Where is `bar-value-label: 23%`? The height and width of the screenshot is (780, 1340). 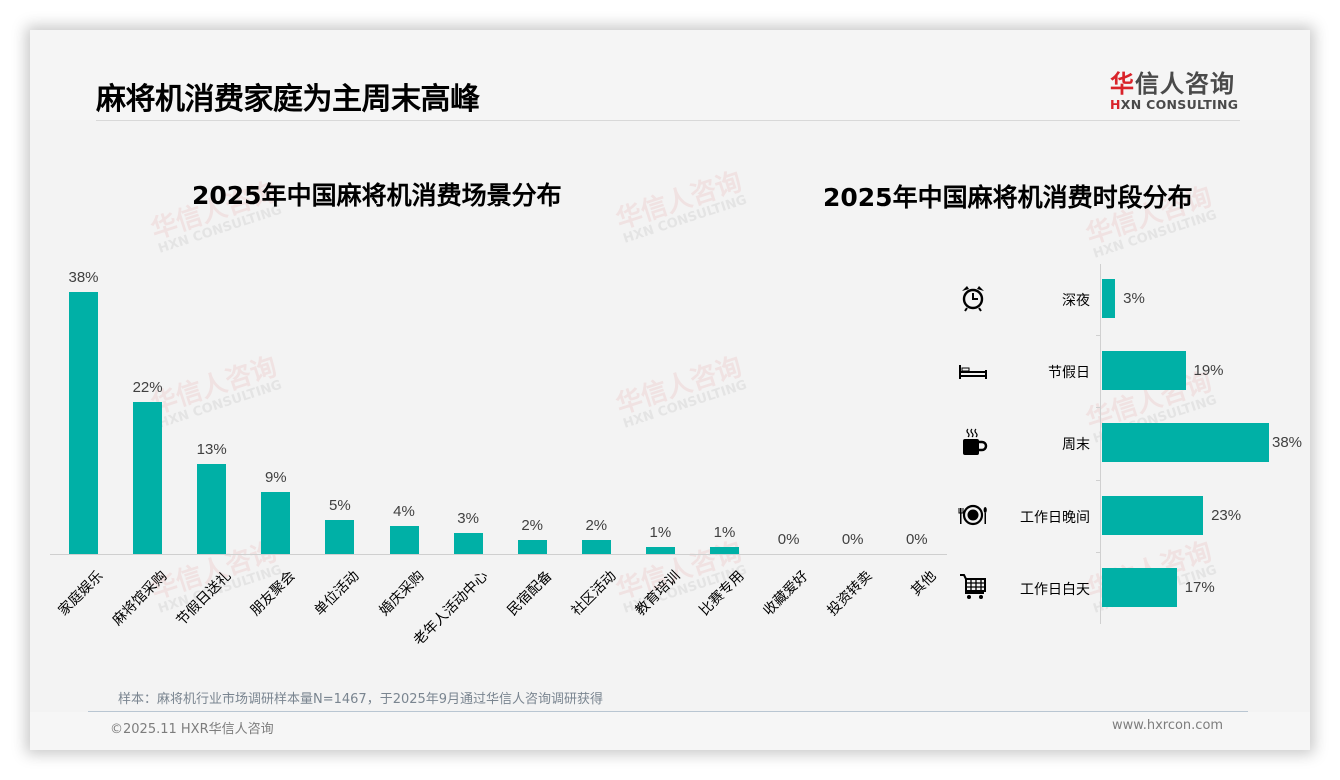 bar-value-label: 23% is located at coordinates (1226, 515).